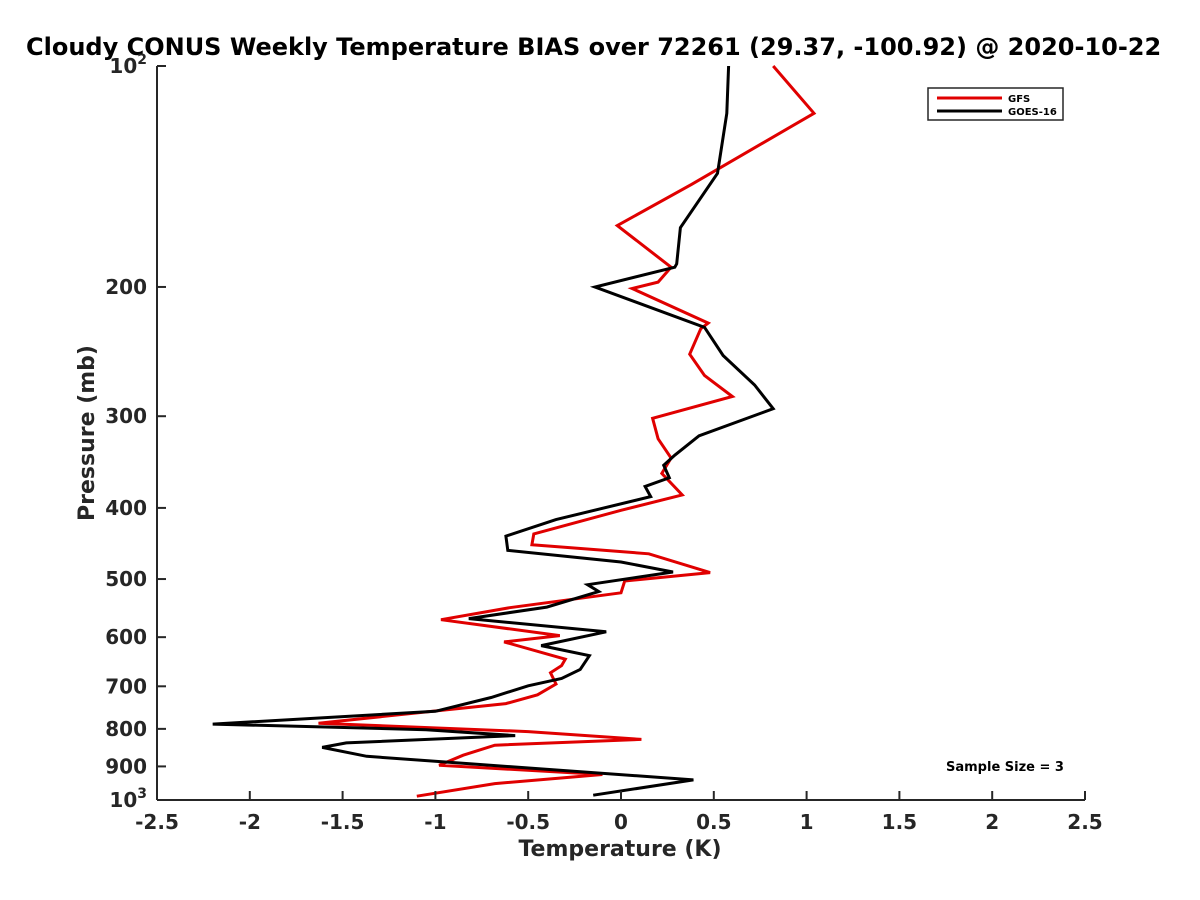  Describe the element at coordinates (126, 287) in the screenshot. I see `y-tick-label: 200` at that location.